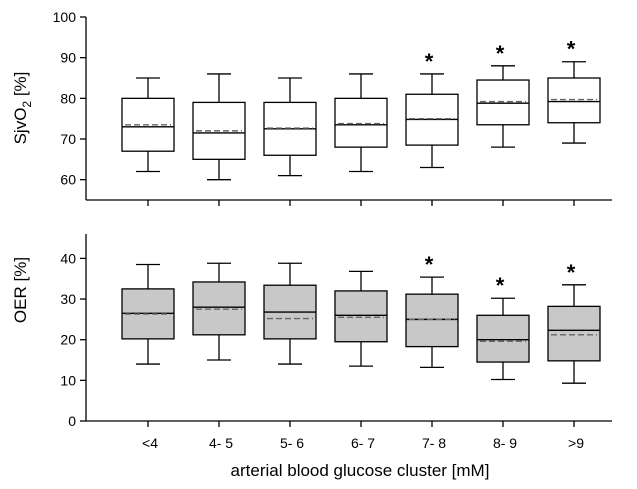  I want to click on sjvo2-box-4: *, so click(432, 109).